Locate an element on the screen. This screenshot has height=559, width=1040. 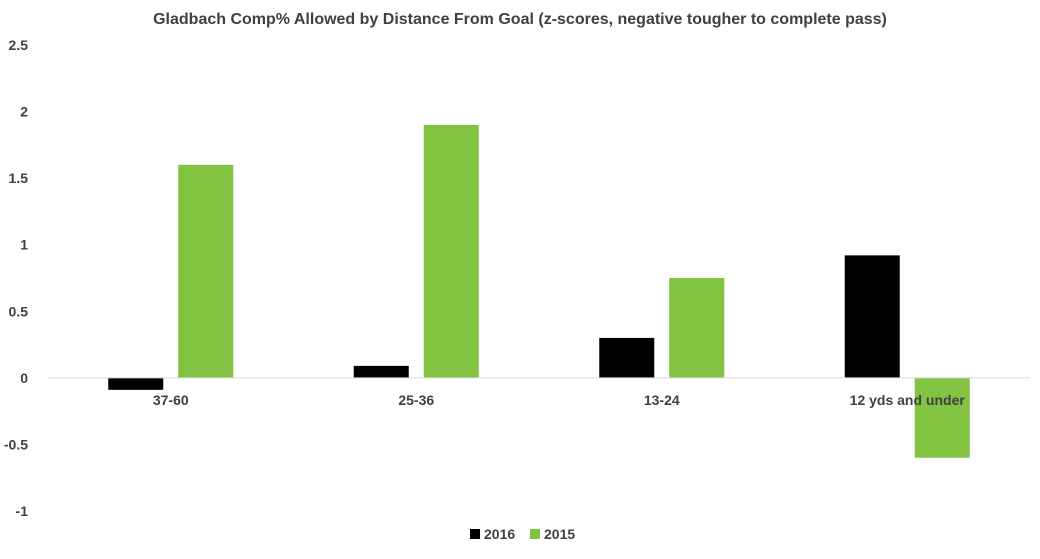
y-tick-label: 2 is located at coordinates (24, 112).